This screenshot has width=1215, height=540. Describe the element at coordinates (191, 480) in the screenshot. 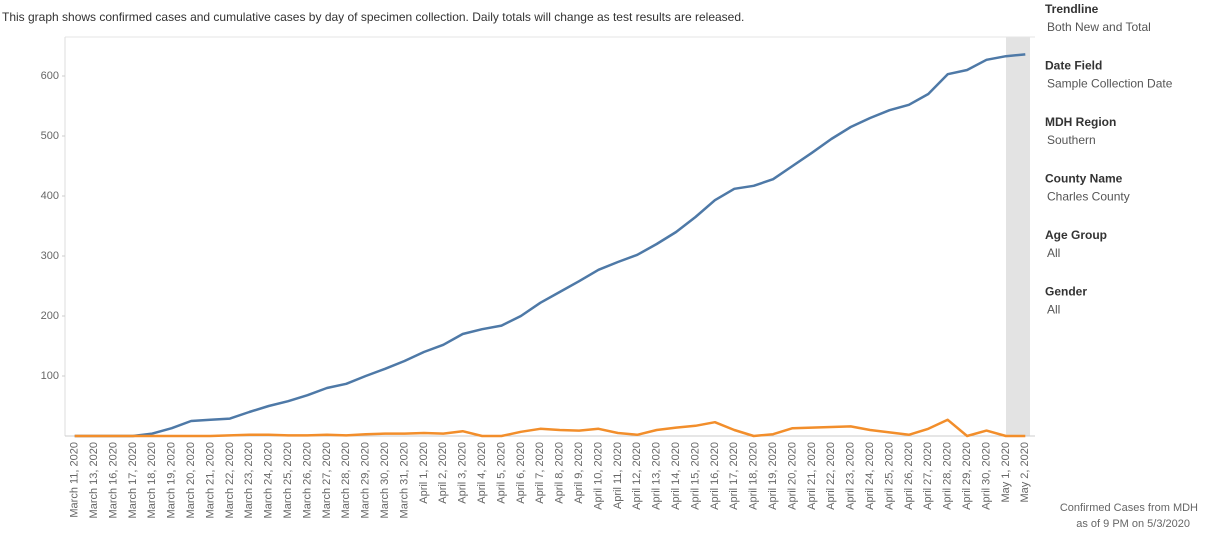

I see `x-tick-label: March 20, 2020` at that location.